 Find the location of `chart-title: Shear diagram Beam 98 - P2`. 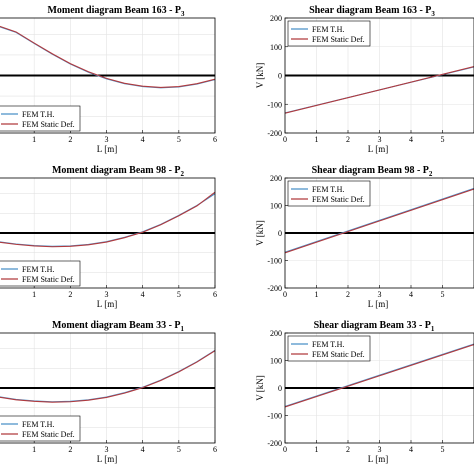

chart-title: Shear diagram Beam 98 - P2 is located at coordinates (372, 171).